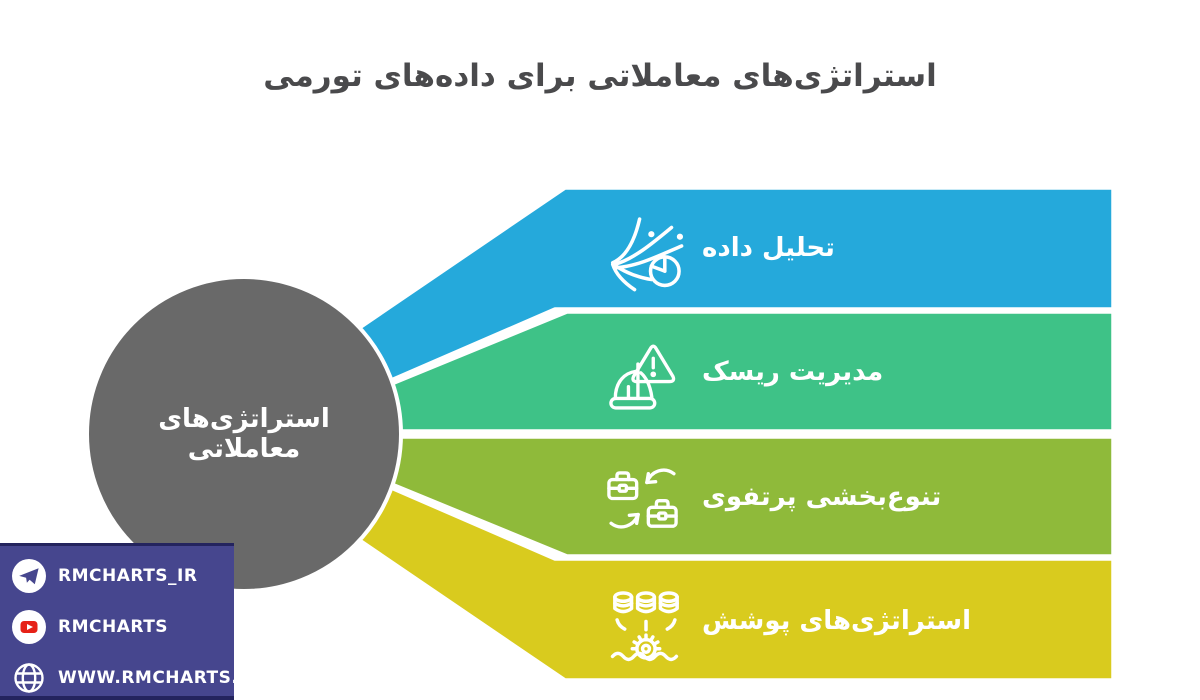 Image resolution: width=1200 pixels, height=700 pixels. I want to click on social-row-telegram: RMCHARTS_IR, so click(104, 576).